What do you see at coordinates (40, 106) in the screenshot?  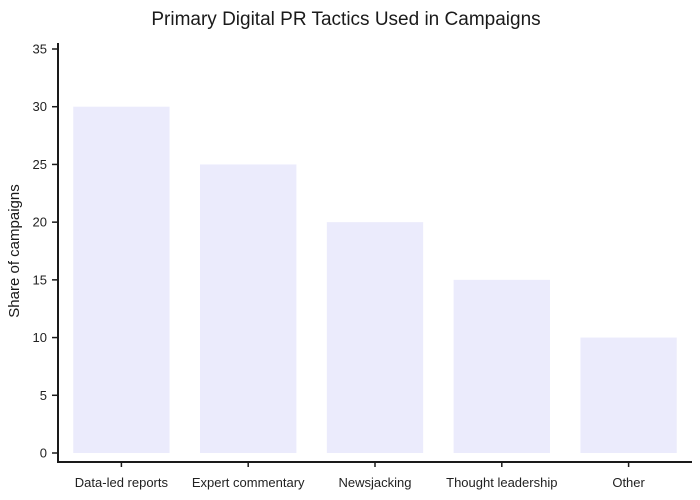 I see `y-tick-label: 30` at bounding box center [40, 106].